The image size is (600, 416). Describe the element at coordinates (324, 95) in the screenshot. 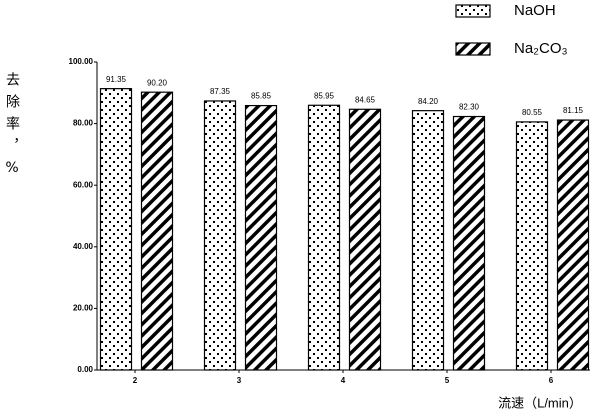

I see `value-label: 85.95` at that location.